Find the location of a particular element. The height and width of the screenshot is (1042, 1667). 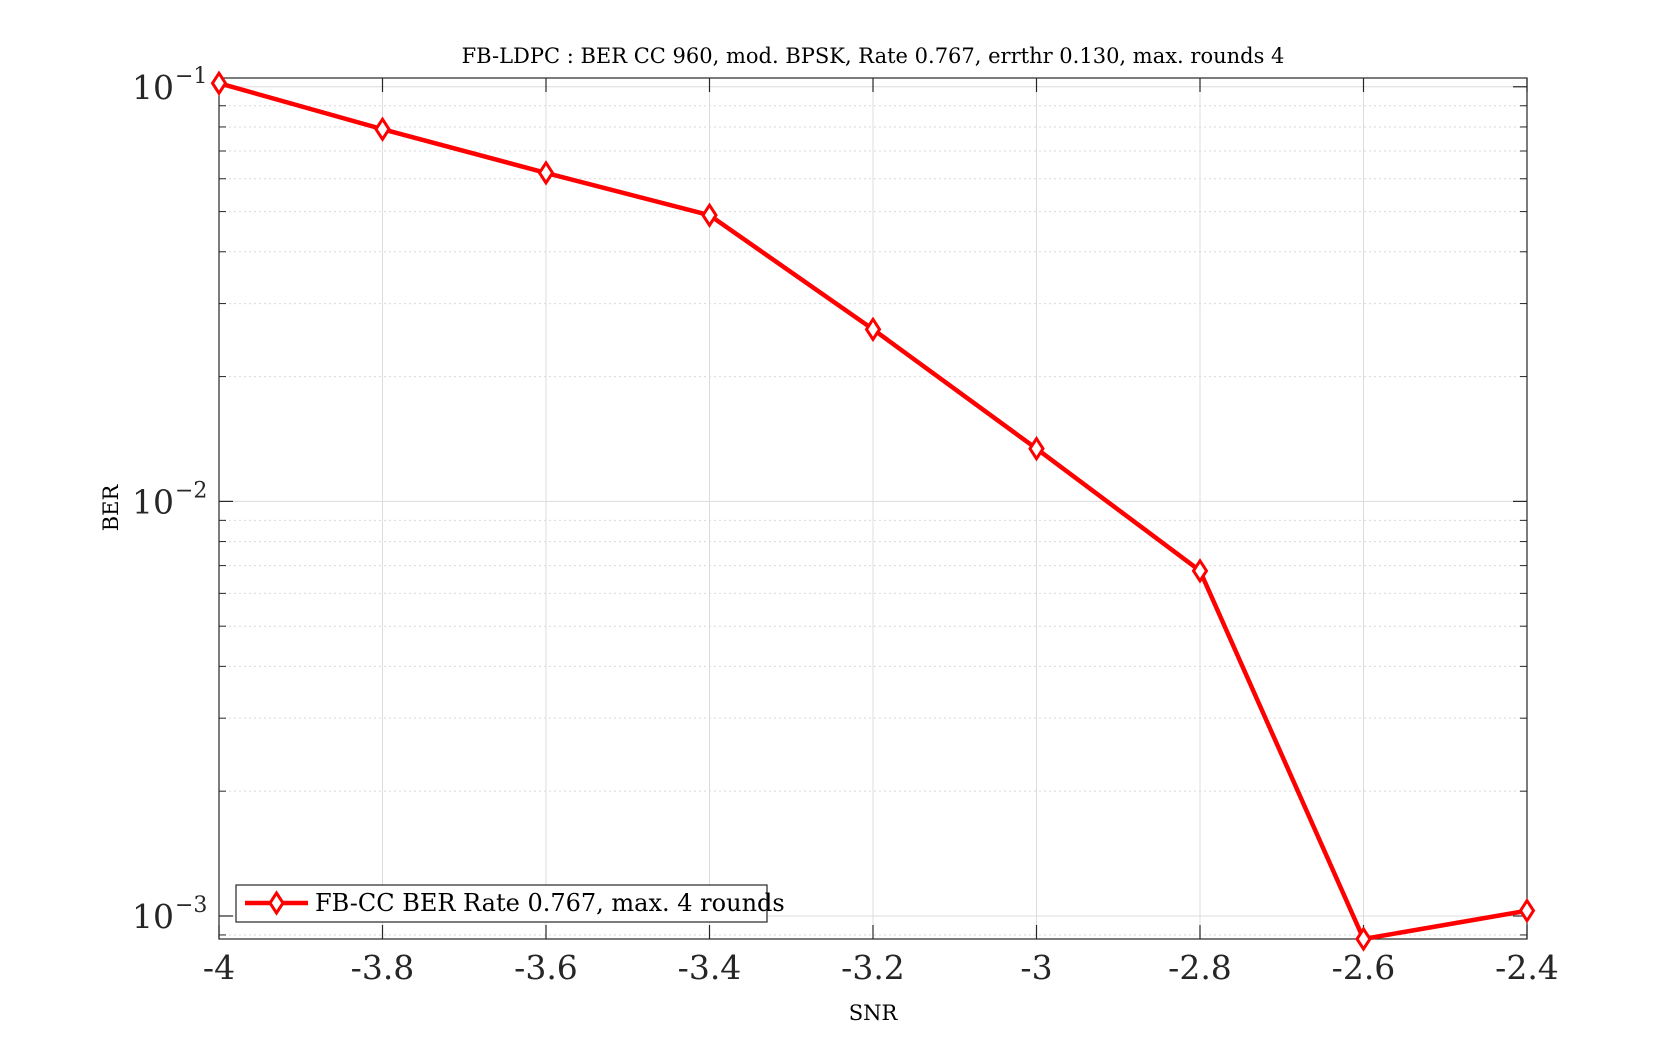

legend-box is located at coordinates (501, 903).